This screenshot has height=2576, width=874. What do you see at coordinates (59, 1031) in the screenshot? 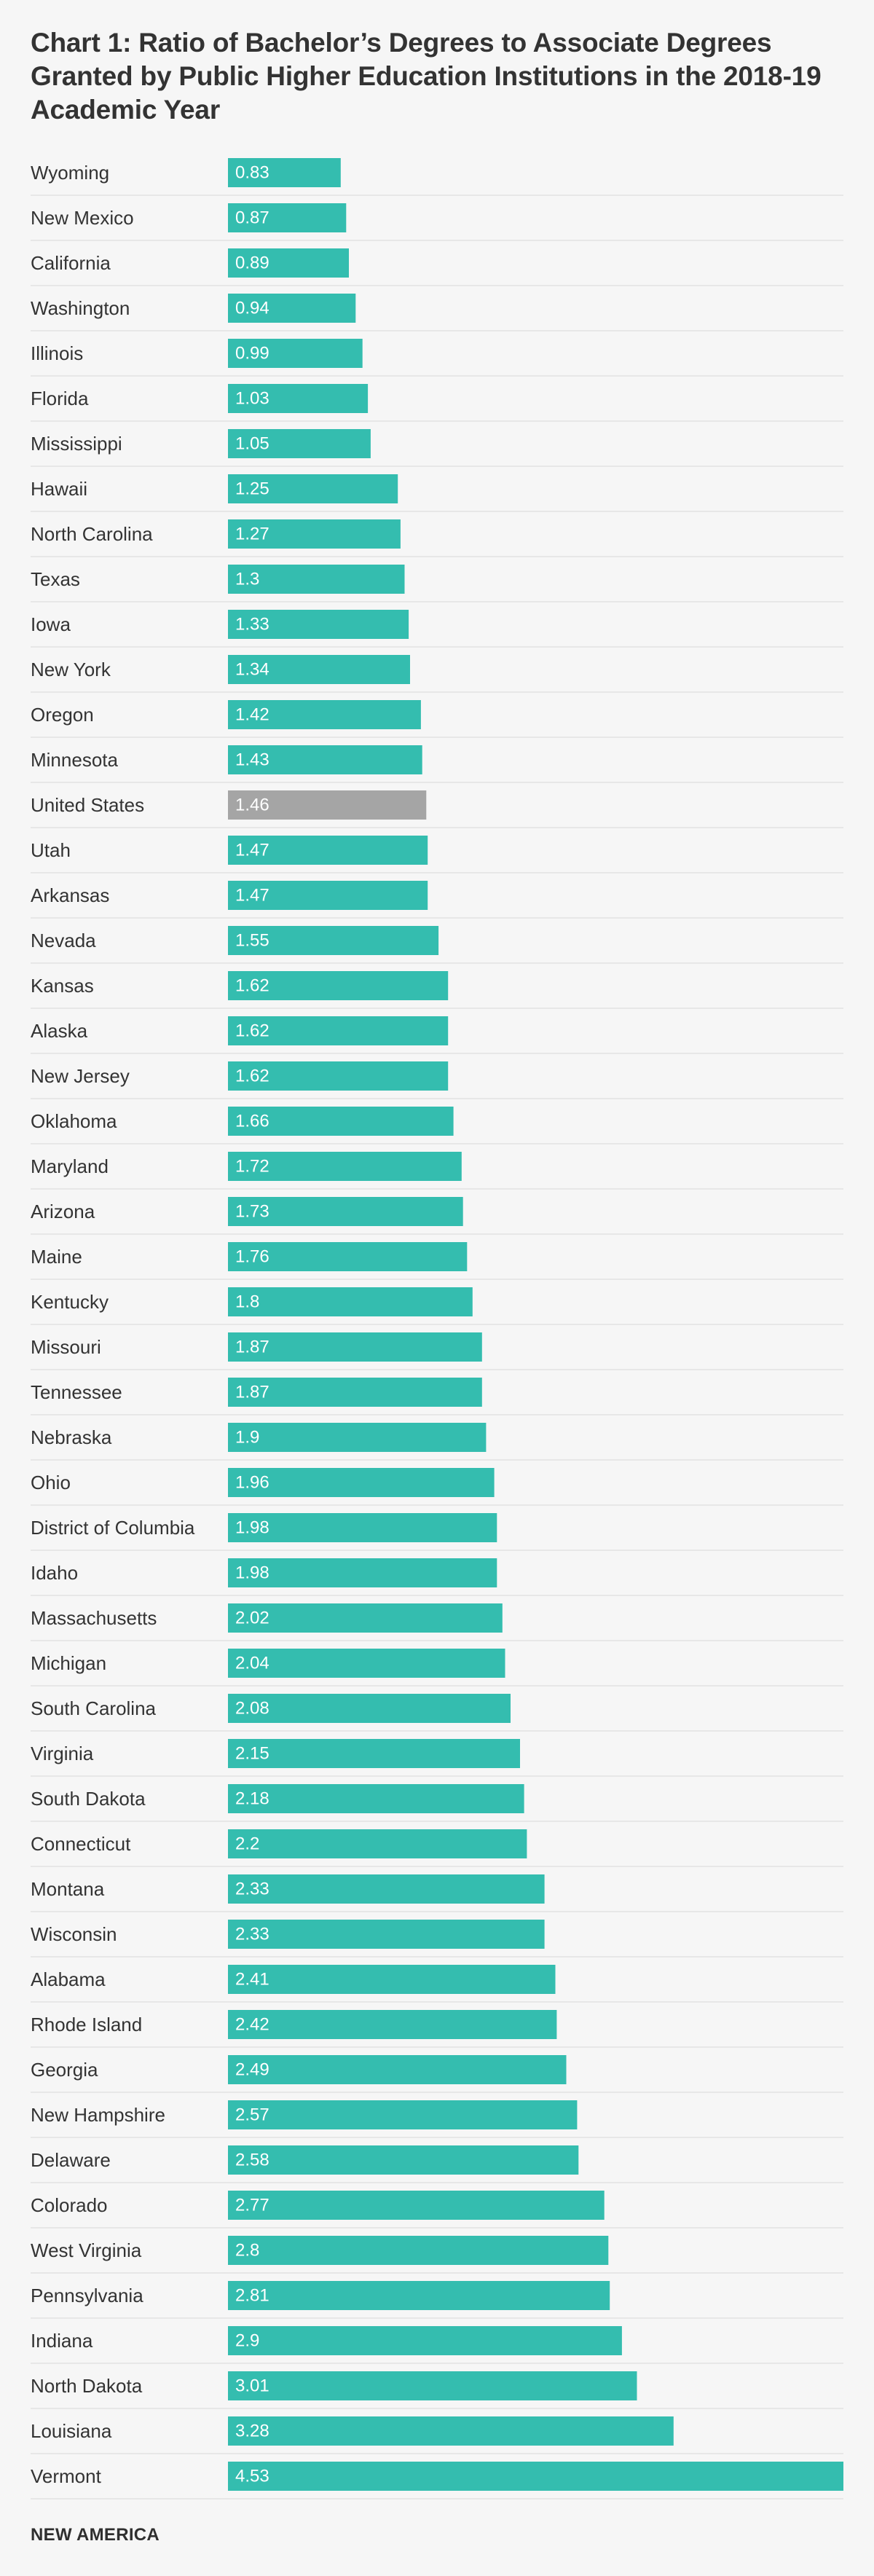
I see `category-label: Alaska` at bounding box center [59, 1031].